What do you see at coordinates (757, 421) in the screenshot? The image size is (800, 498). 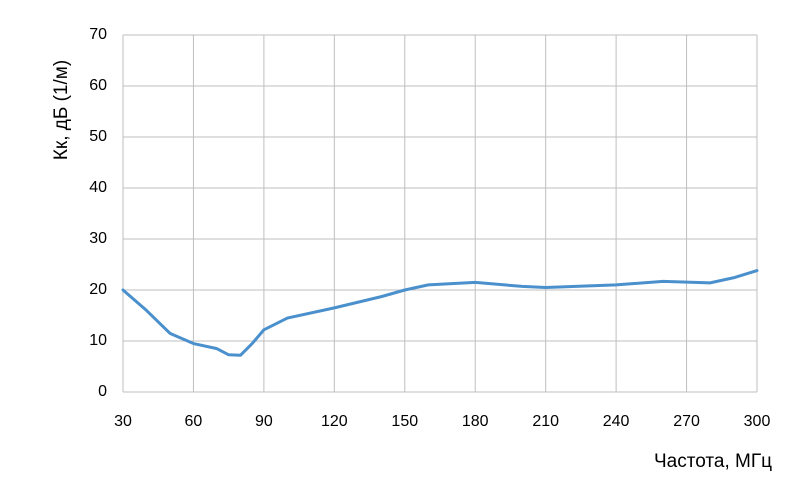 I see `x-tick-label: 300` at bounding box center [757, 421].